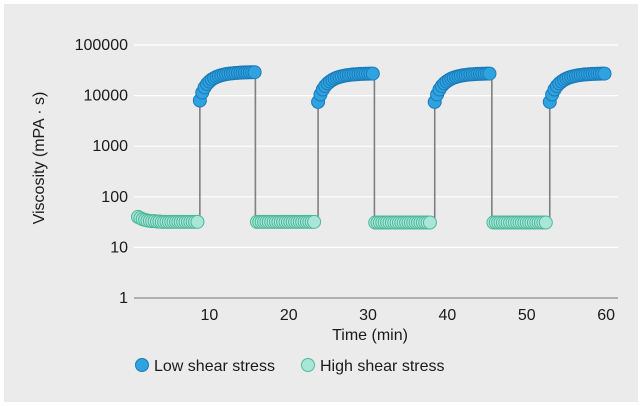 The width and height of the screenshot is (642, 406). What do you see at coordinates (123, 298) in the screenshot?
I see `y-tick-label: 1` at bounding box center [123, 298].